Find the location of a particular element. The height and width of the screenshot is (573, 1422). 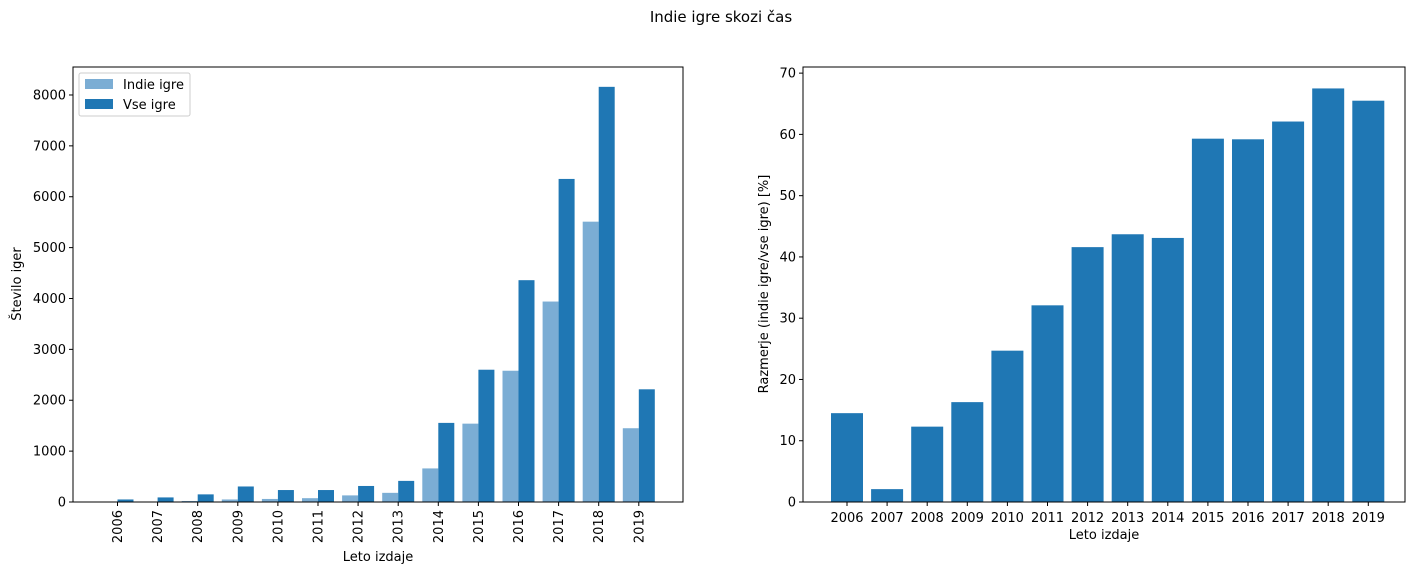

left-bar-indie-2017 is located at coordinates (550, 401).